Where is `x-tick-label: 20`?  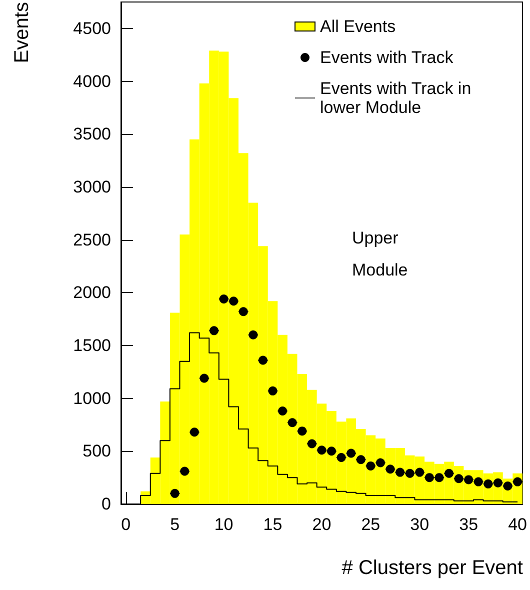
x-tick-label: 20 is located at coordinates (322, 524).